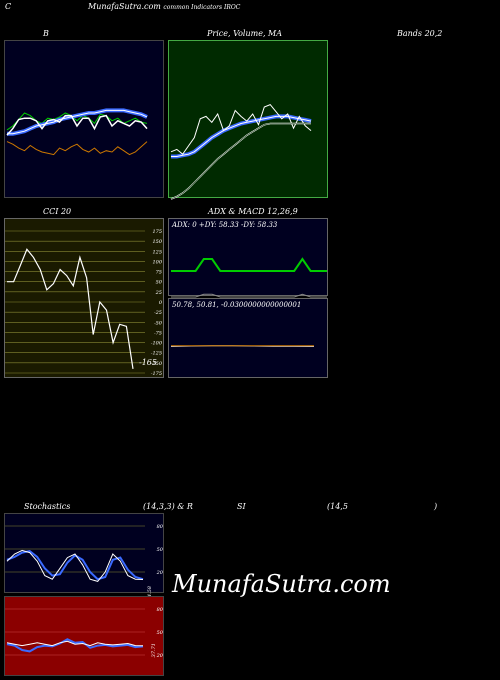 This screenshot has width=500, height=680. What do you see at coordinates (160, 656) in the screenshot?
I see `rsi-tick-label: 20` at bounding box center [160, 656].